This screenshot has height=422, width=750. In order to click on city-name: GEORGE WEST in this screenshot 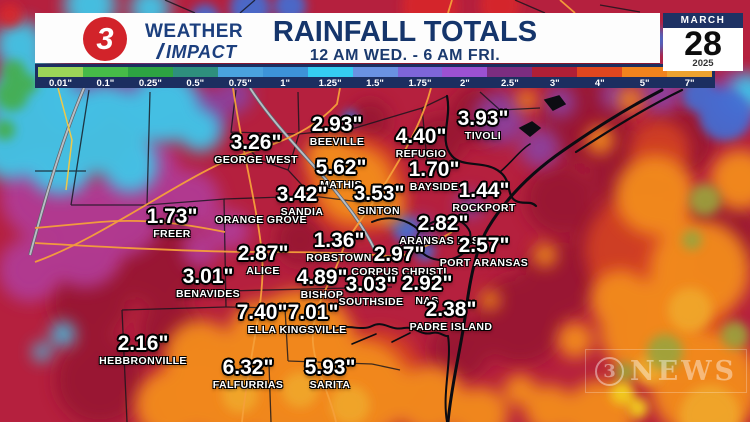, I will do `click(256, 160)`.